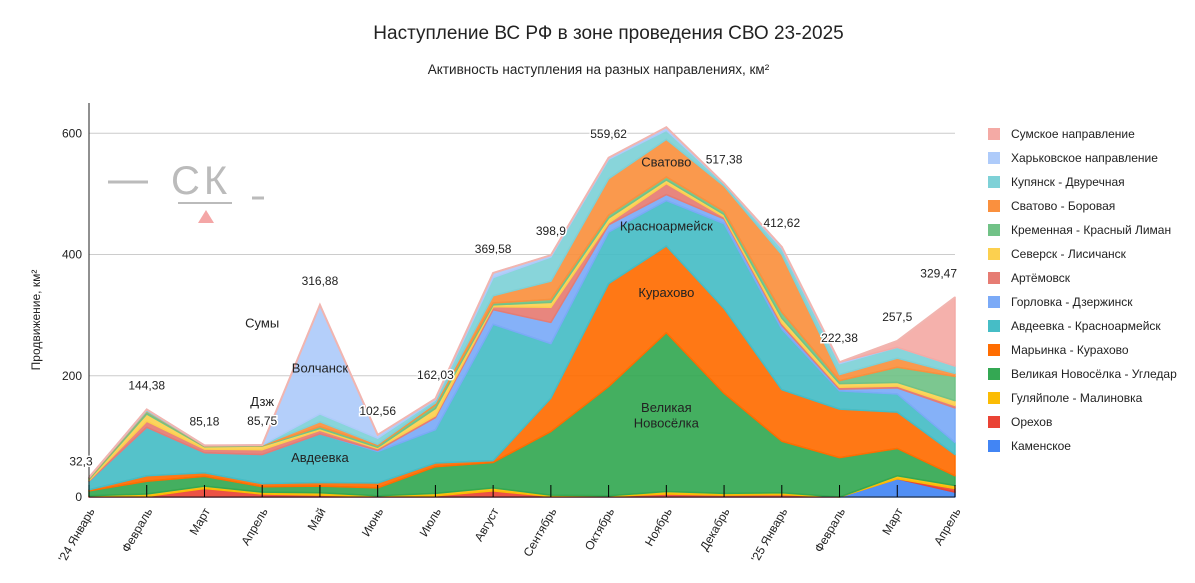  Describe the element at coordinates (1040, 278) in the screenshot. I see `legend-label: Артёмовск` at that location.